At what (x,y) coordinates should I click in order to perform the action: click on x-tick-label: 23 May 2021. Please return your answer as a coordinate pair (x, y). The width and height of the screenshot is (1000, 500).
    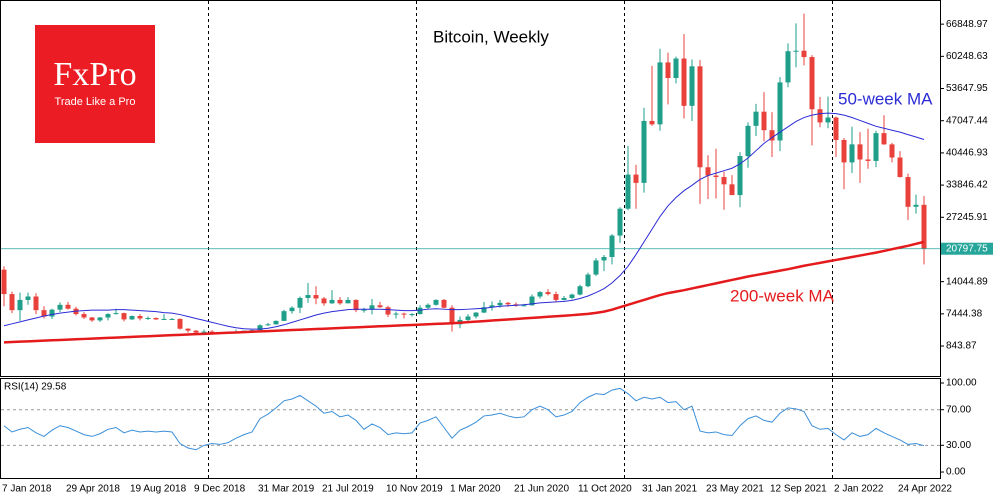
    Looking at the image, I should click on (735, 489).